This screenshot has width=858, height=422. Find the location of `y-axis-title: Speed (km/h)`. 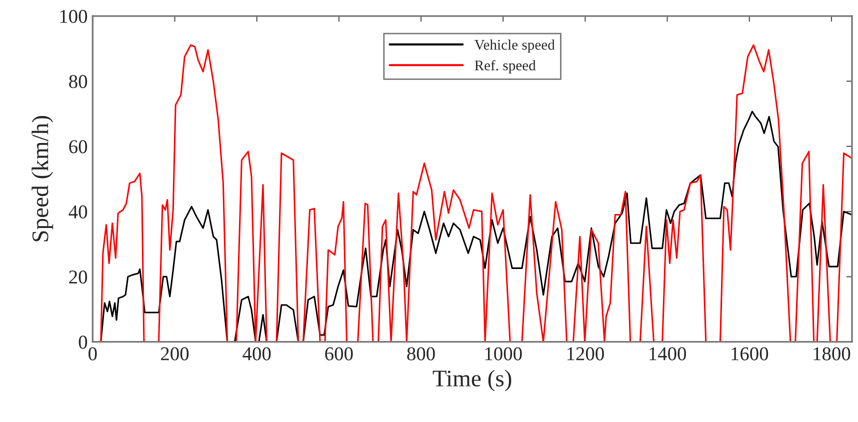

y-axis-title: Speed (km/h) is located at coordinates (43, 179).